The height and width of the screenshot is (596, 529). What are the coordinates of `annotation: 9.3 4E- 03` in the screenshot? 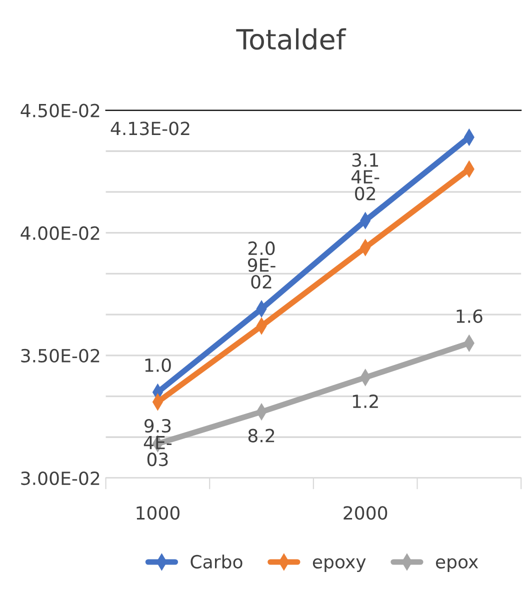 It's located at (158, 442).